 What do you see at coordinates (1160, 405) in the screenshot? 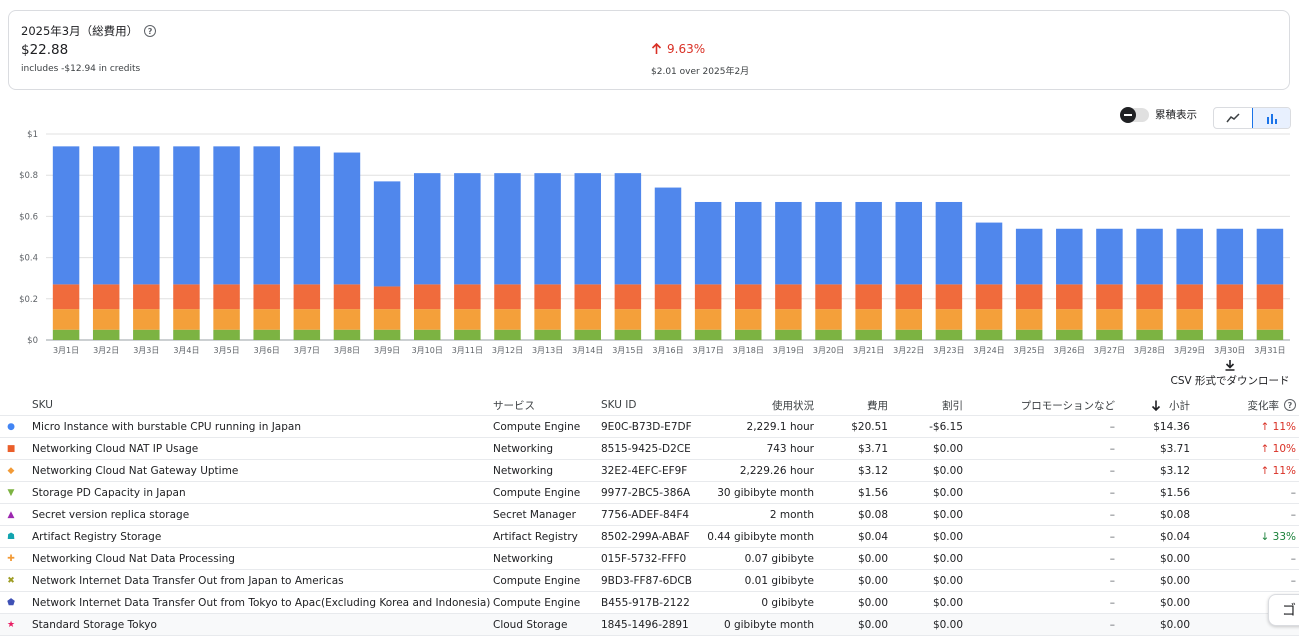
I see `header-subtotal: 小計` at bounding box center [1160, 405].